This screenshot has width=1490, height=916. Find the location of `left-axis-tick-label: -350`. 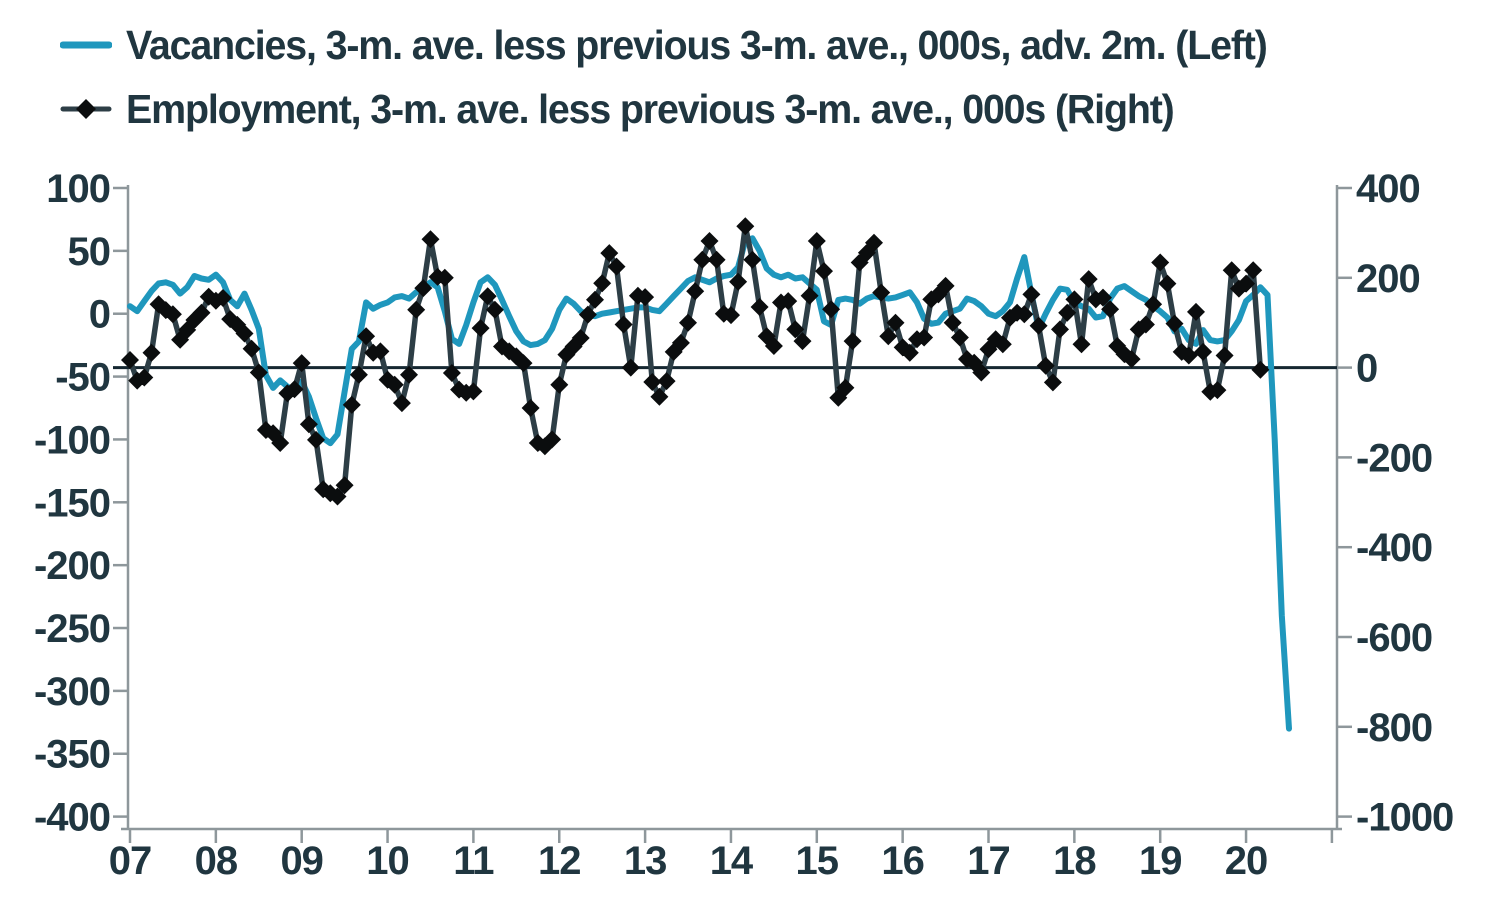

left-axis-tick-label: -350 is located at coordinates (72, 755).